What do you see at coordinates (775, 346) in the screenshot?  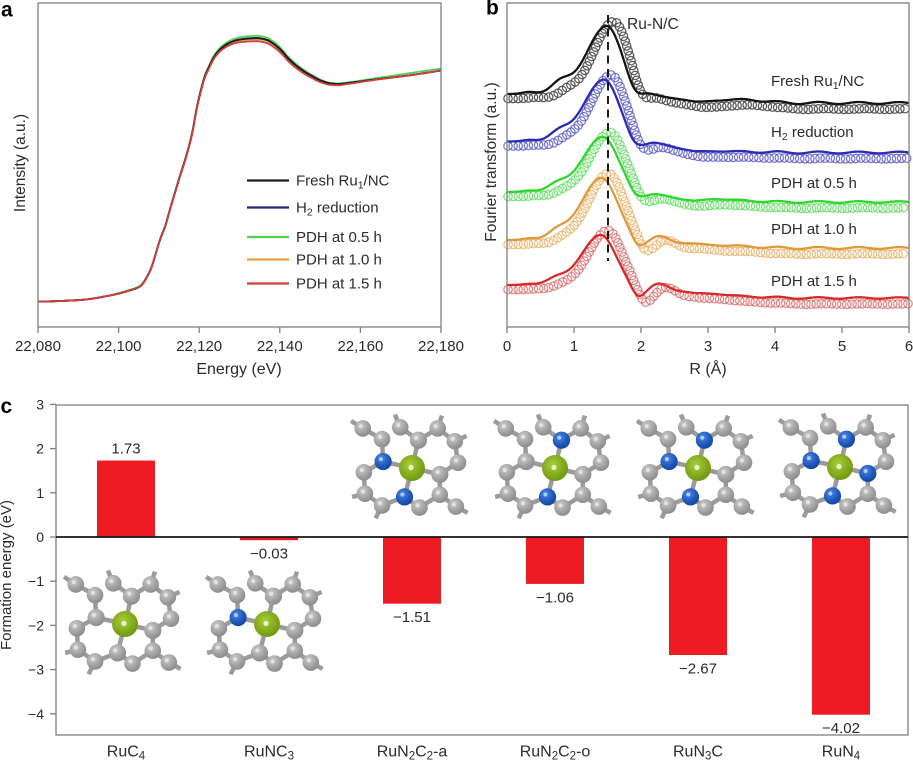 I see `svg-text: 4` at bounding box center [775, 346].